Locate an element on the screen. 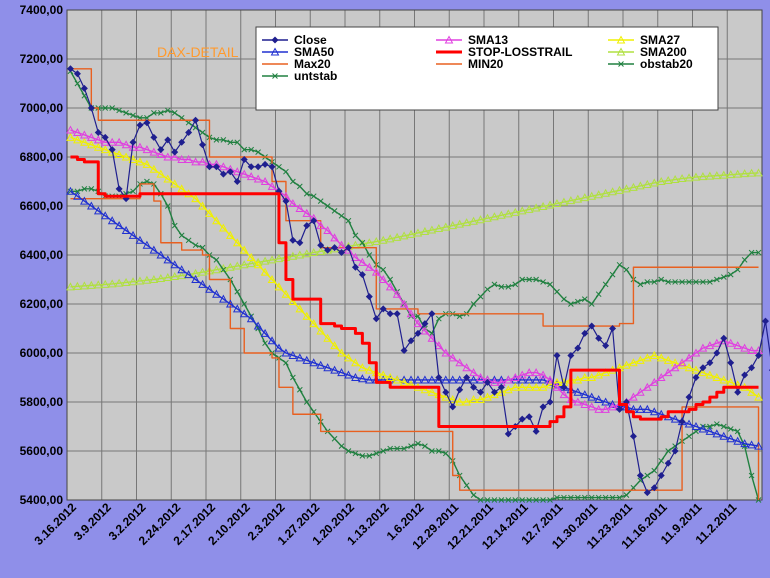  legend-label-max20: Max20 is located at coordinates (312, 64).